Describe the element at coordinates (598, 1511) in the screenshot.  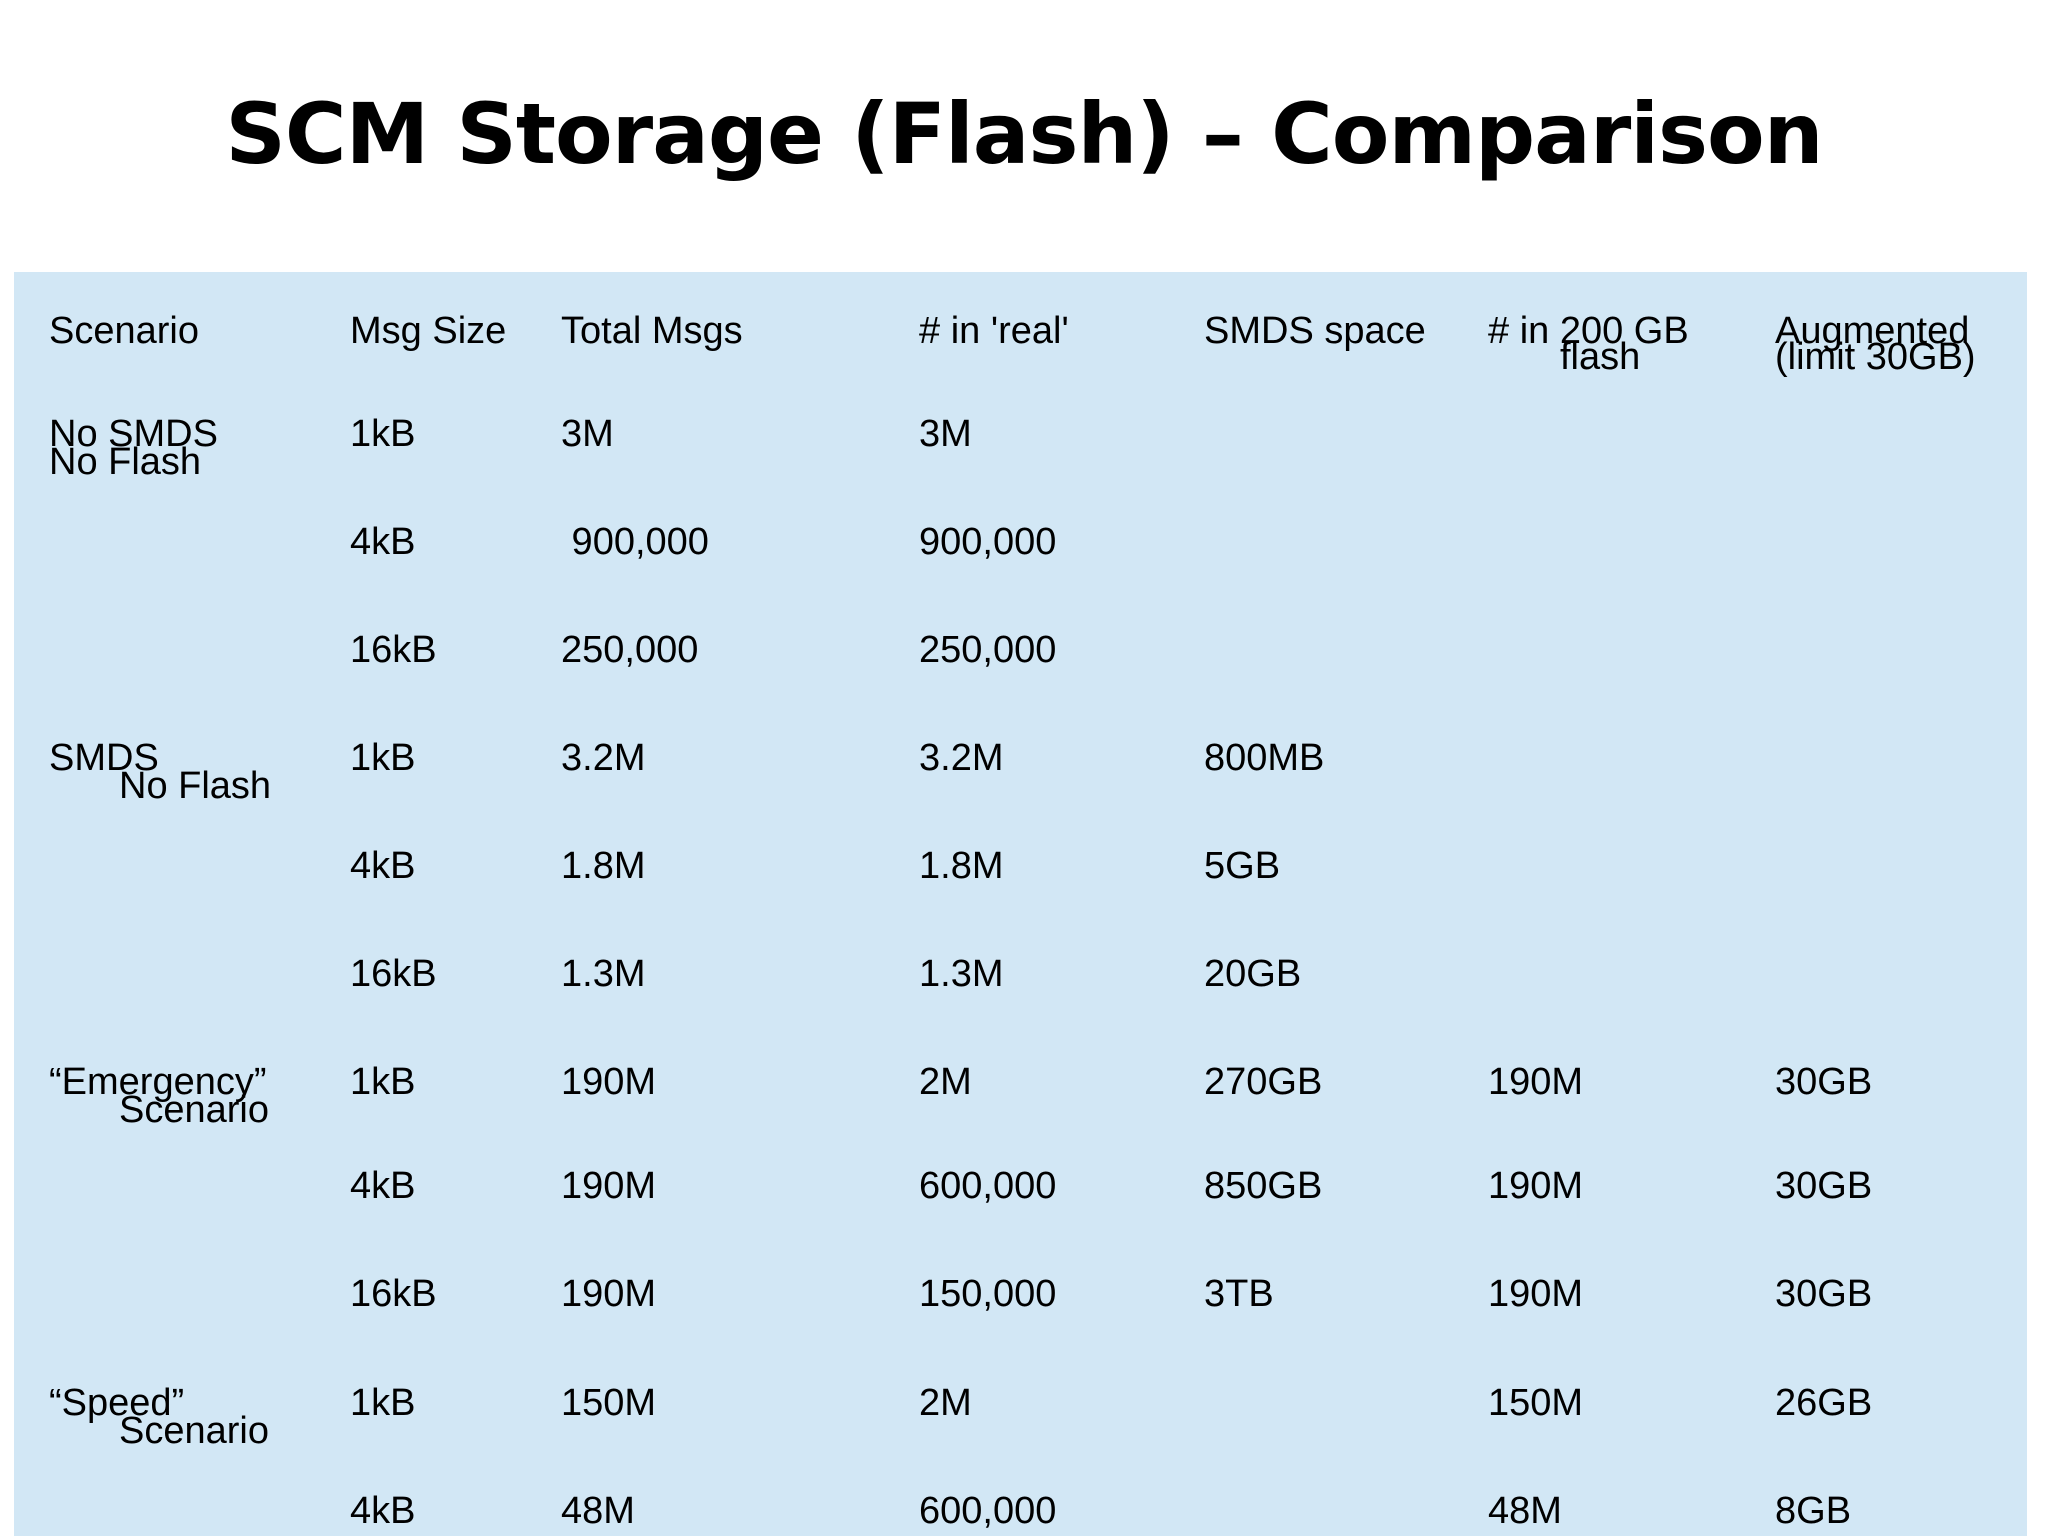
I see `cell-total-msgs: 48M` at that location.